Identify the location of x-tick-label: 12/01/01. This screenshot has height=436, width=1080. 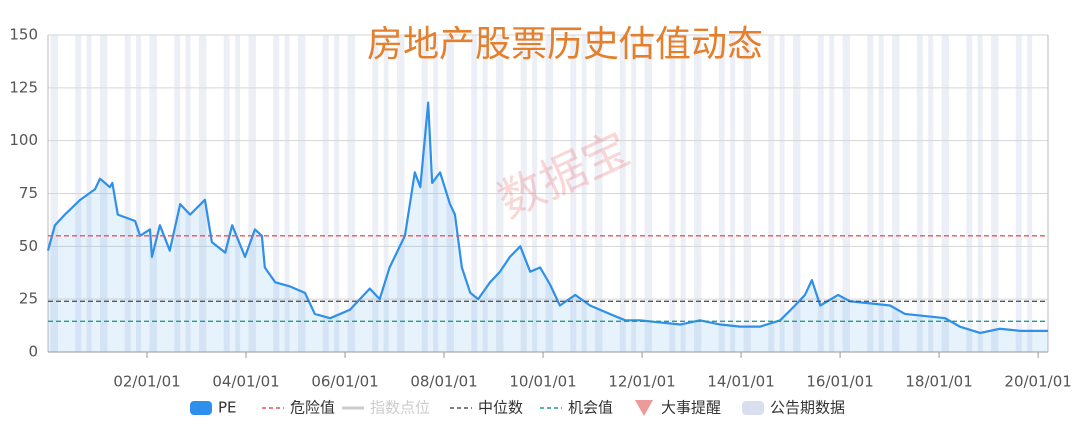
(641, 382).